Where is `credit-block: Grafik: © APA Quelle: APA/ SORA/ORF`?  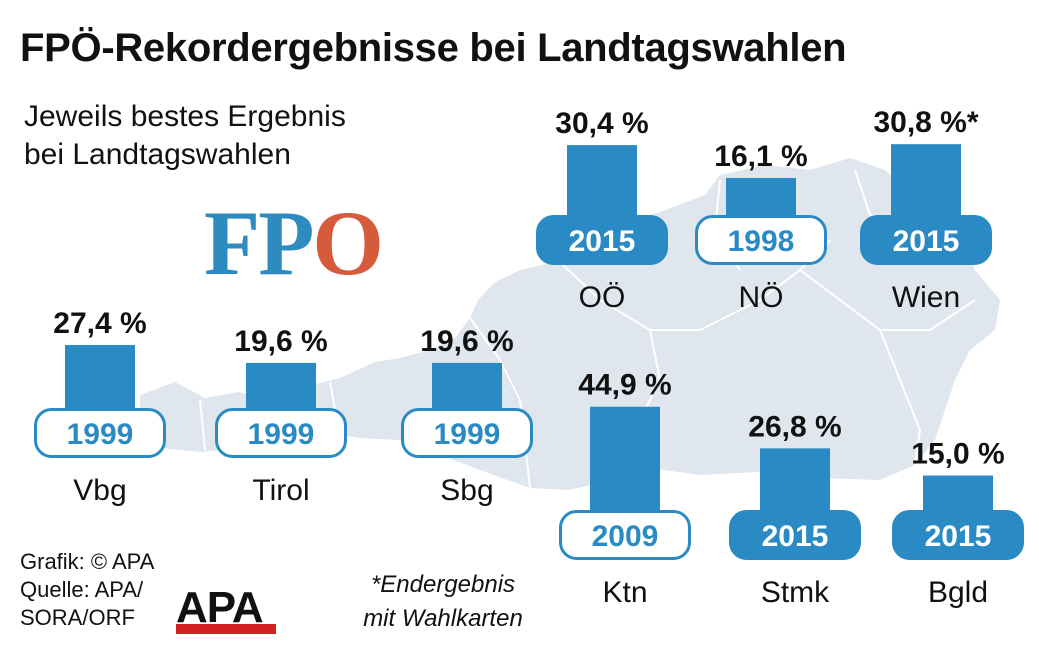 credit-block: Grafik: © APA Quelle: APA/ SORA/ORF is located at coordinates (87, 590).